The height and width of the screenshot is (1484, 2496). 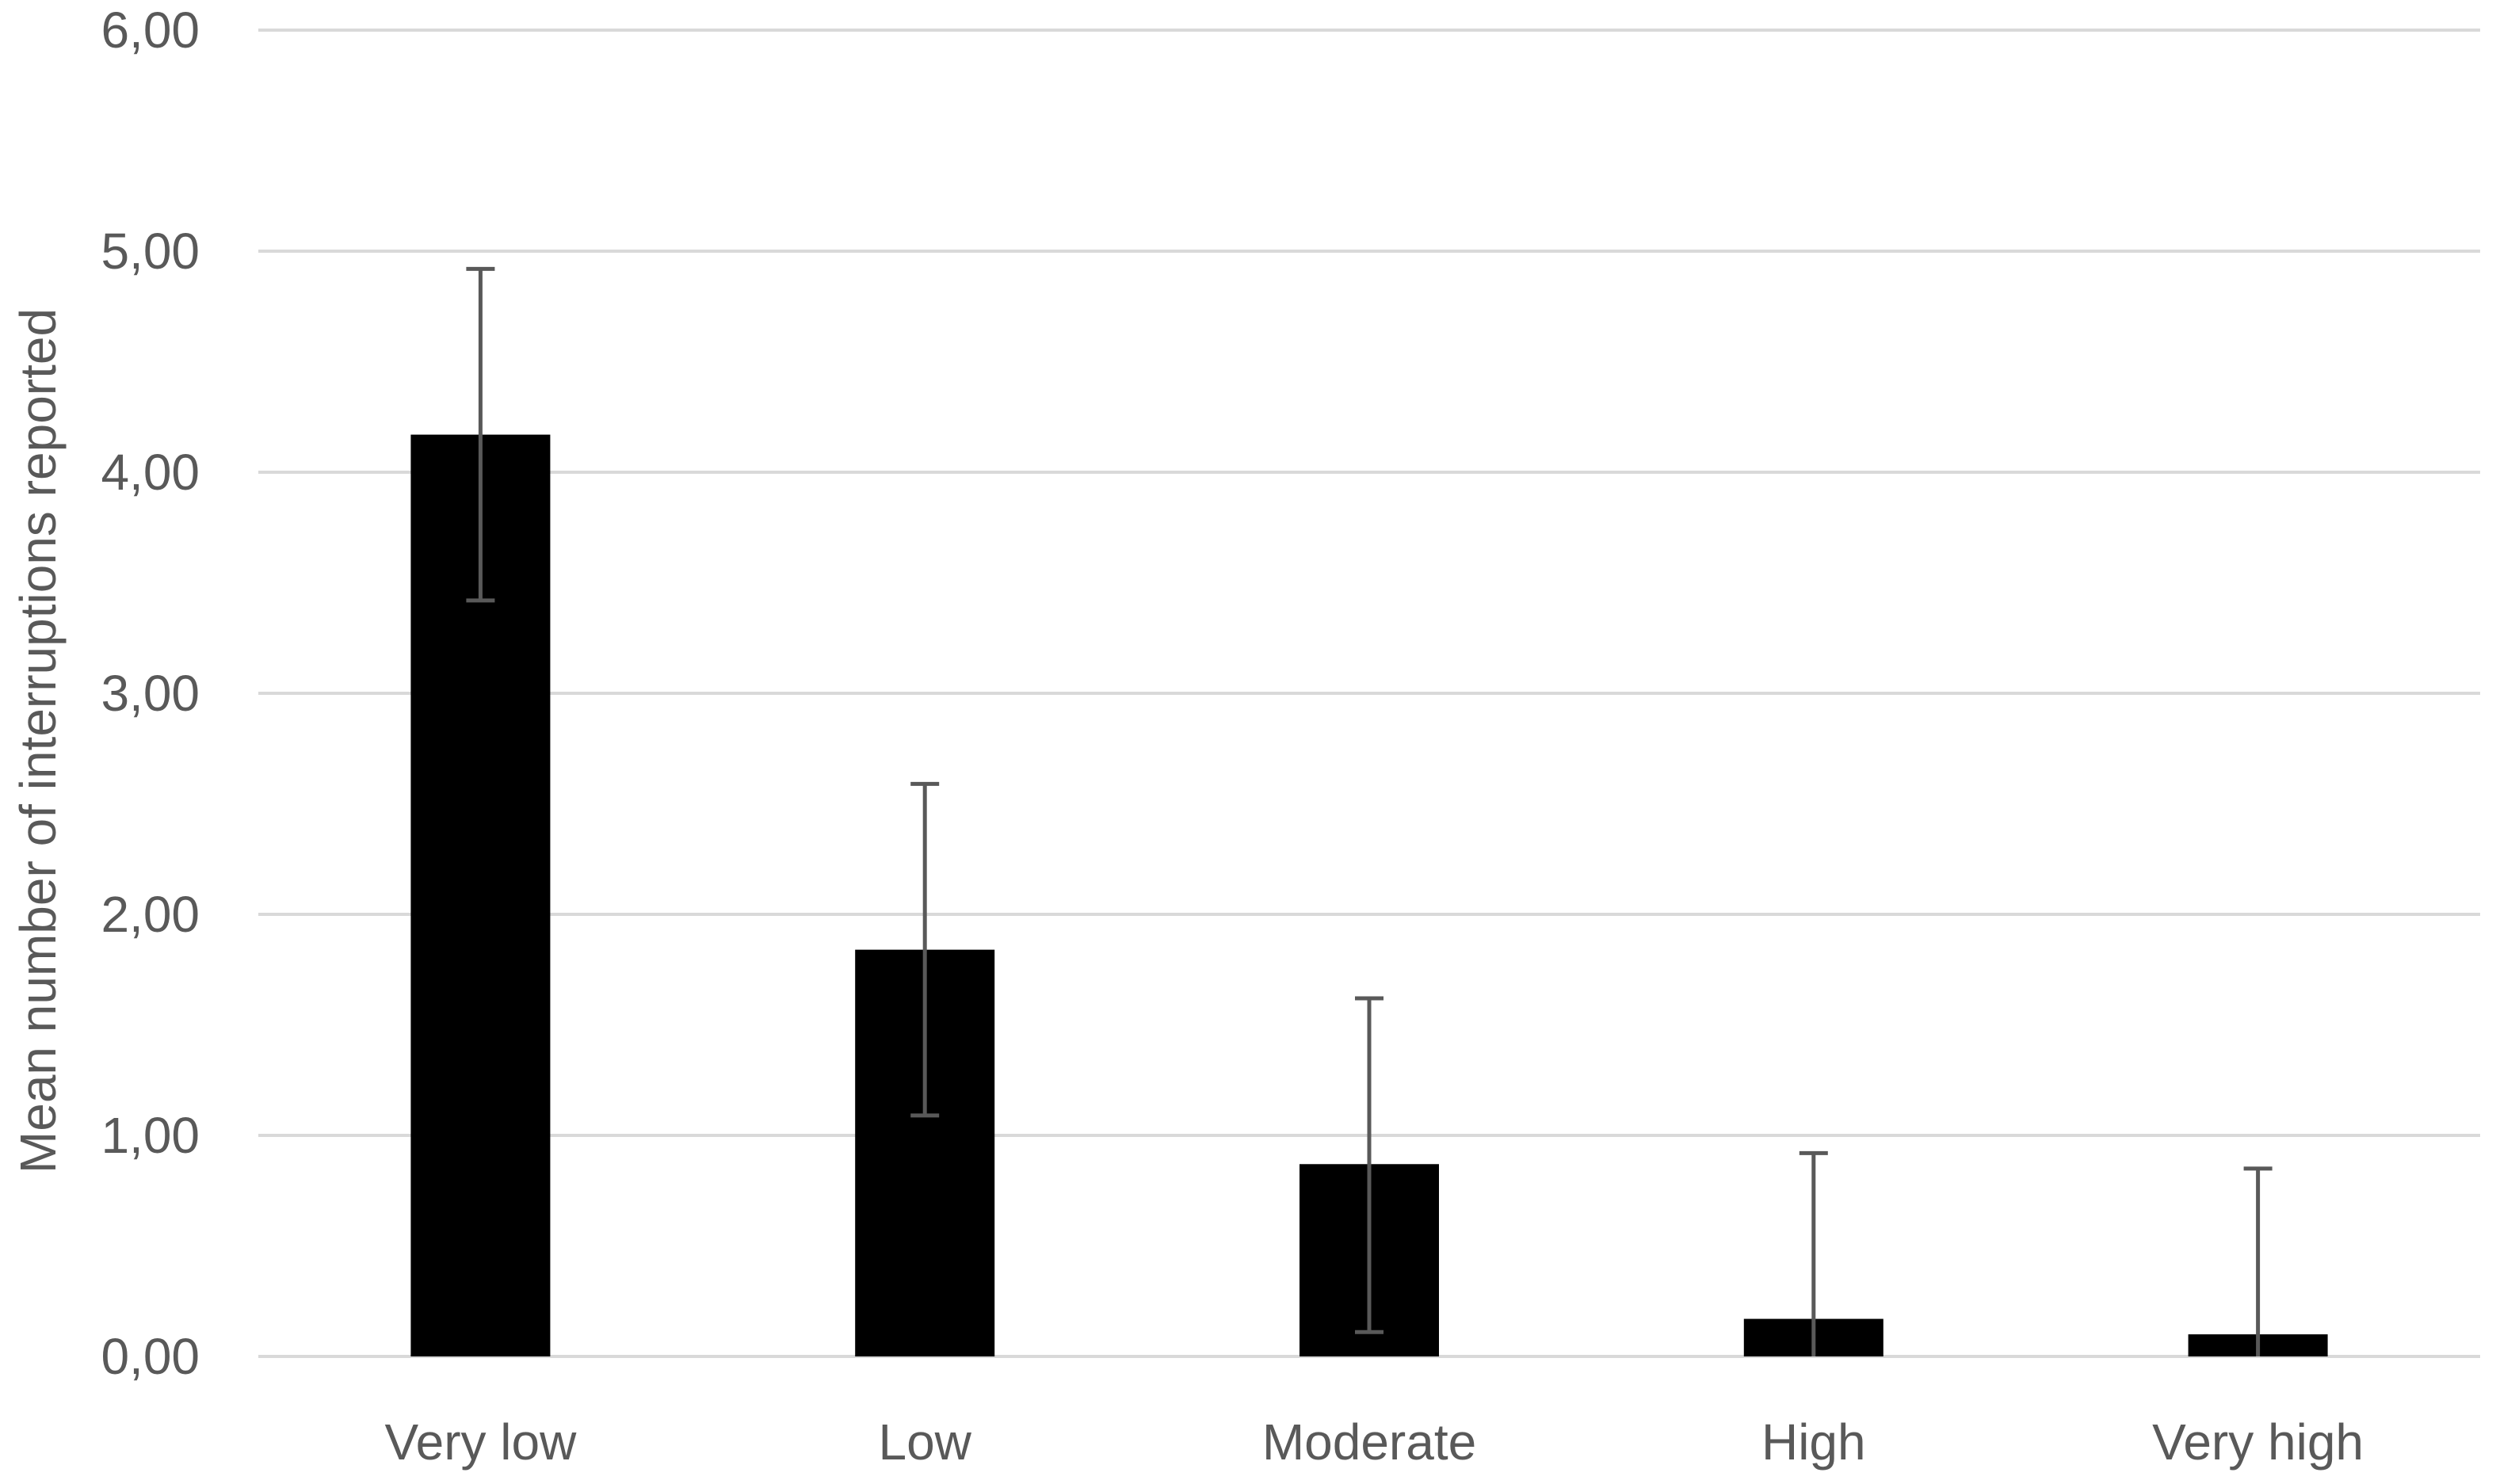 I want to click on error-bar-low, so click(x=925, y=949).